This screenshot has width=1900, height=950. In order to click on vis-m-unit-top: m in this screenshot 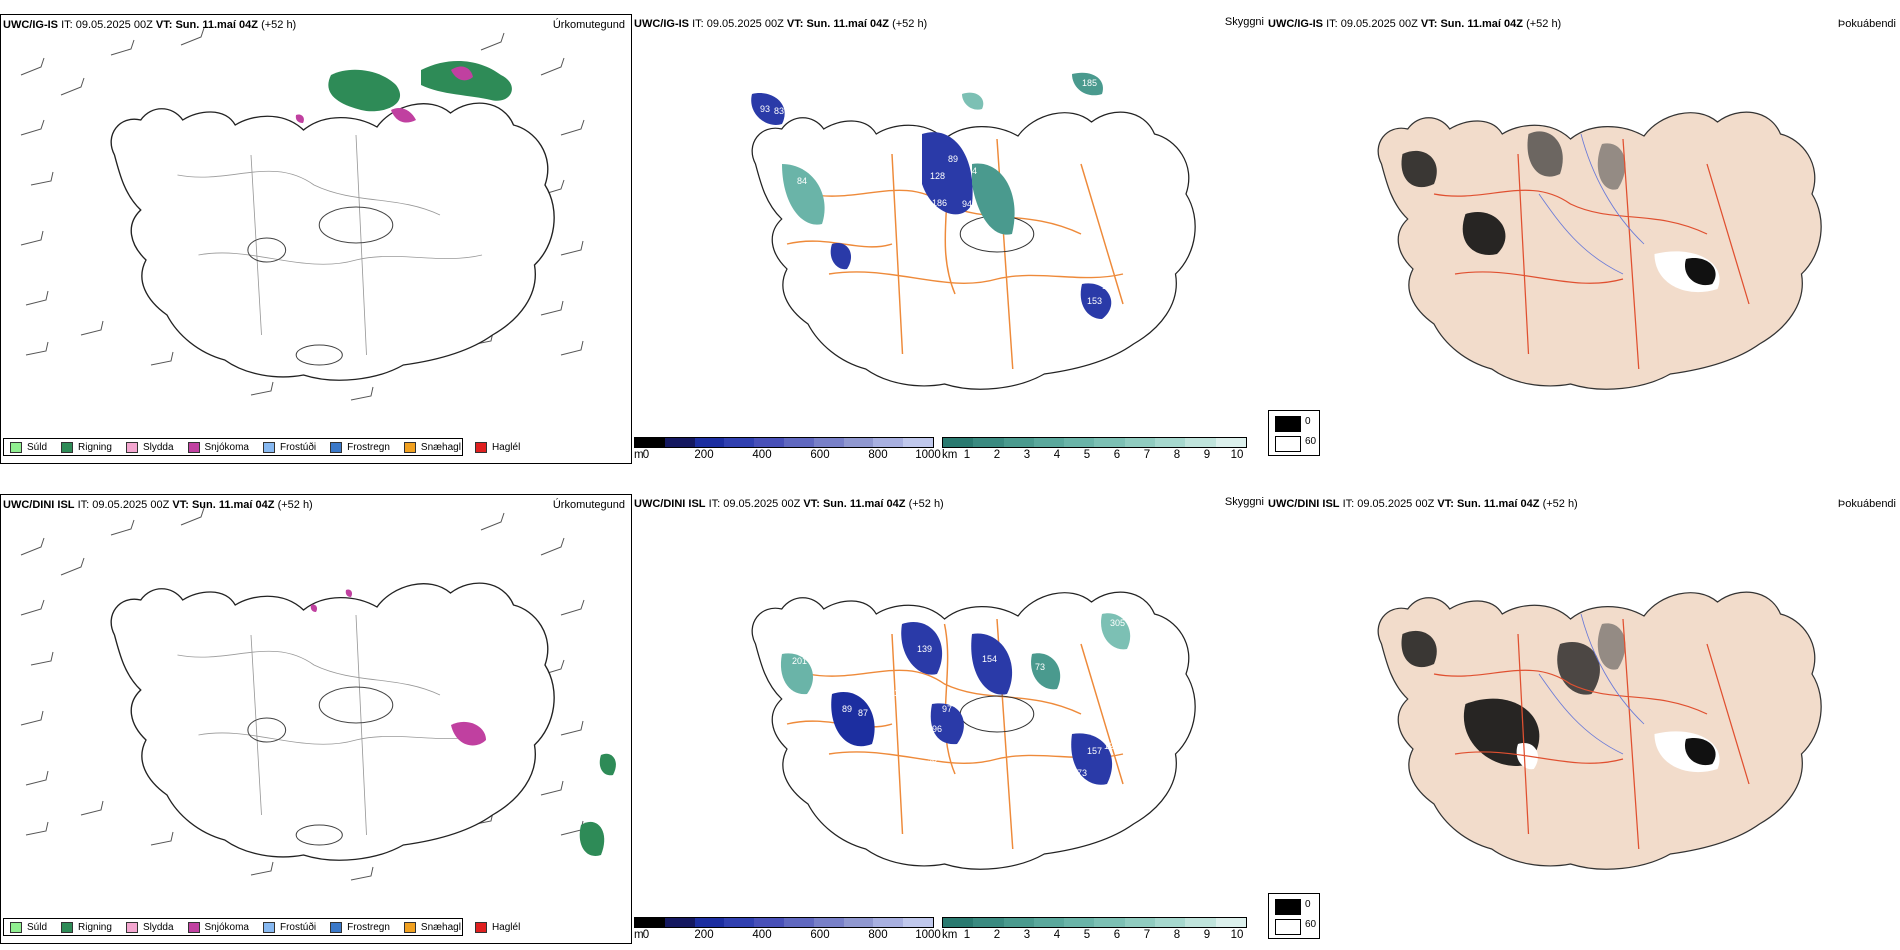, I will do `click(639, 455)`.